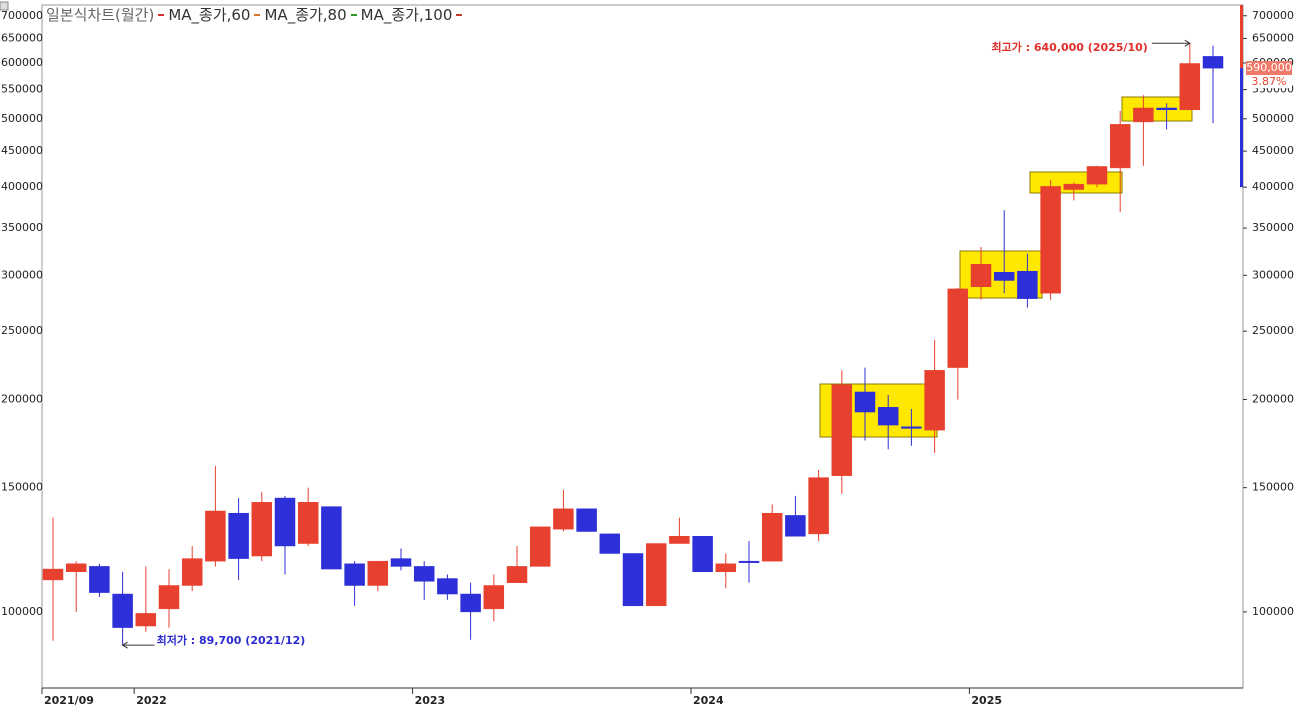 Image resolution: width=1294 pixels, height=710 pixels. I want to click on price-bar-down, so click(1241, 128).